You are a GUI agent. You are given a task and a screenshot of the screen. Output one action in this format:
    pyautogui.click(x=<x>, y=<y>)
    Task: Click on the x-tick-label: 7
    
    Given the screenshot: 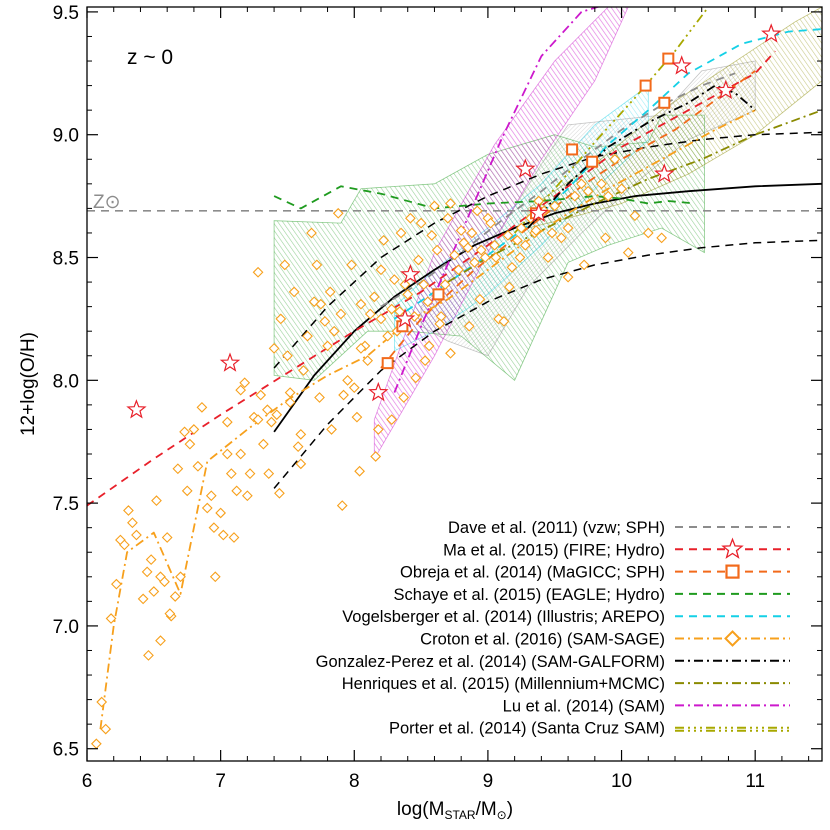 What is the action you would take?
    pyautogui.click(x=220, y=781)
    